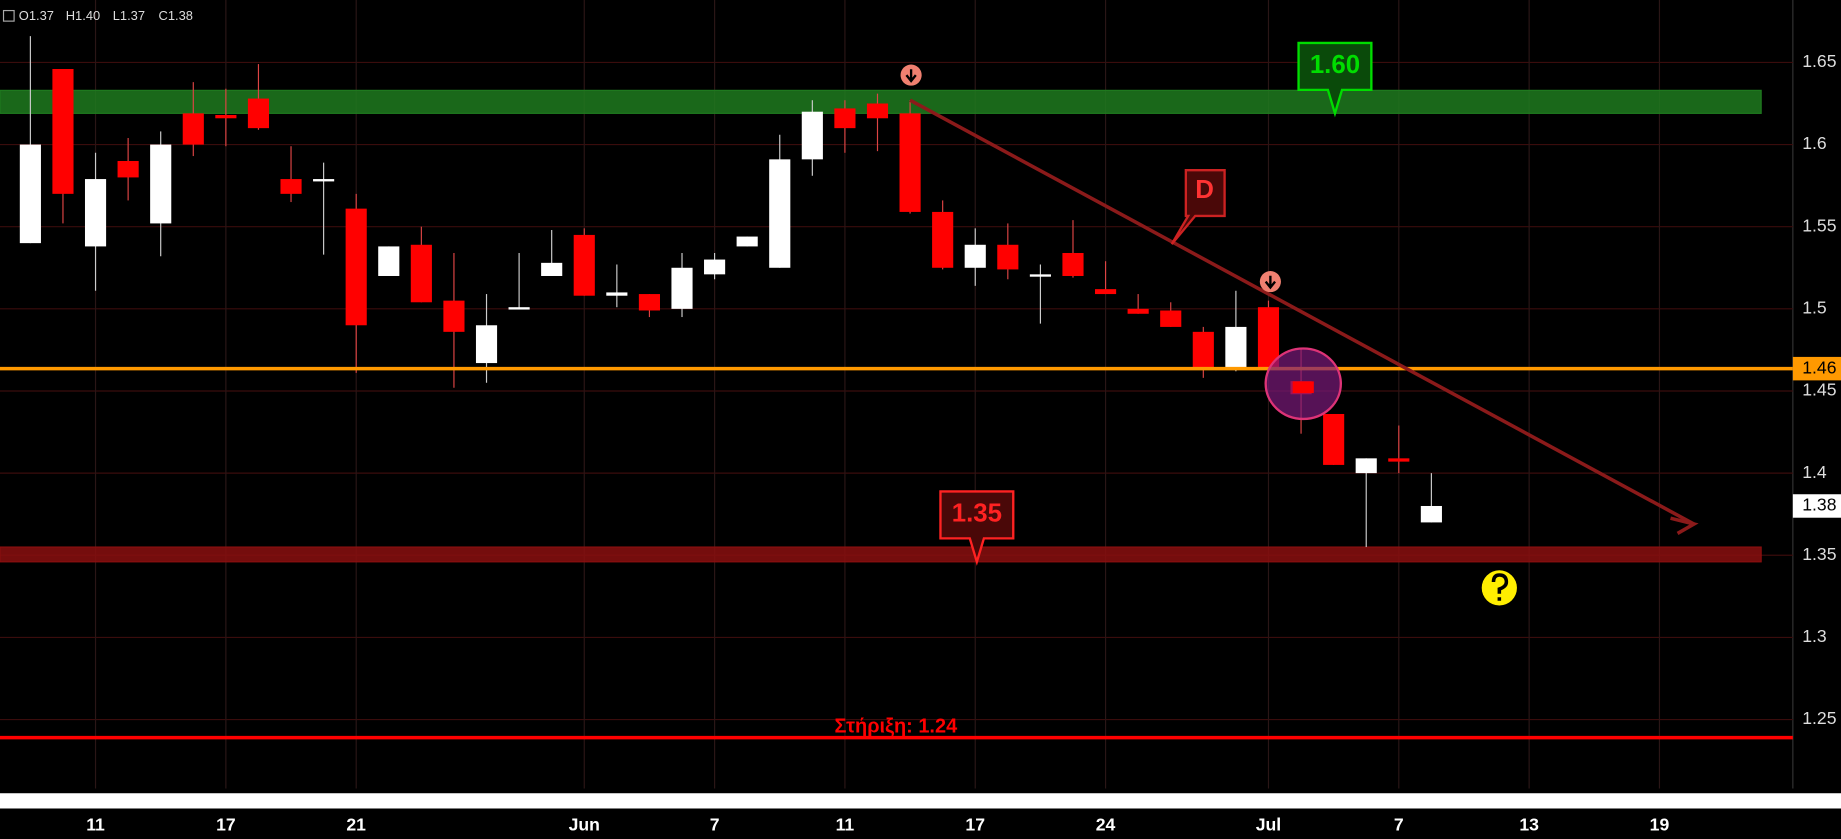 The height and width of the screenshot is (839, 1841). What do you see at coordinates (1814, 143) in the screenshot?
I see `y-tick-label: 1.6` at bounding box center [1814, 143].